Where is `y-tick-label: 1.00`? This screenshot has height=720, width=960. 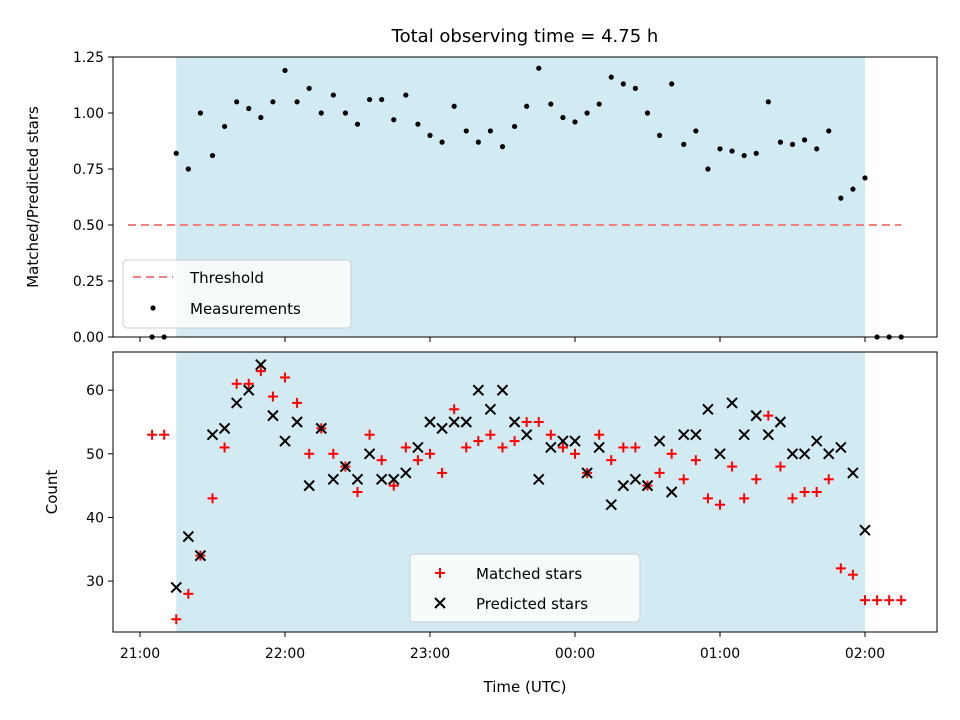
y-tick-label: 1.00 is located at coordinates (88, 114).